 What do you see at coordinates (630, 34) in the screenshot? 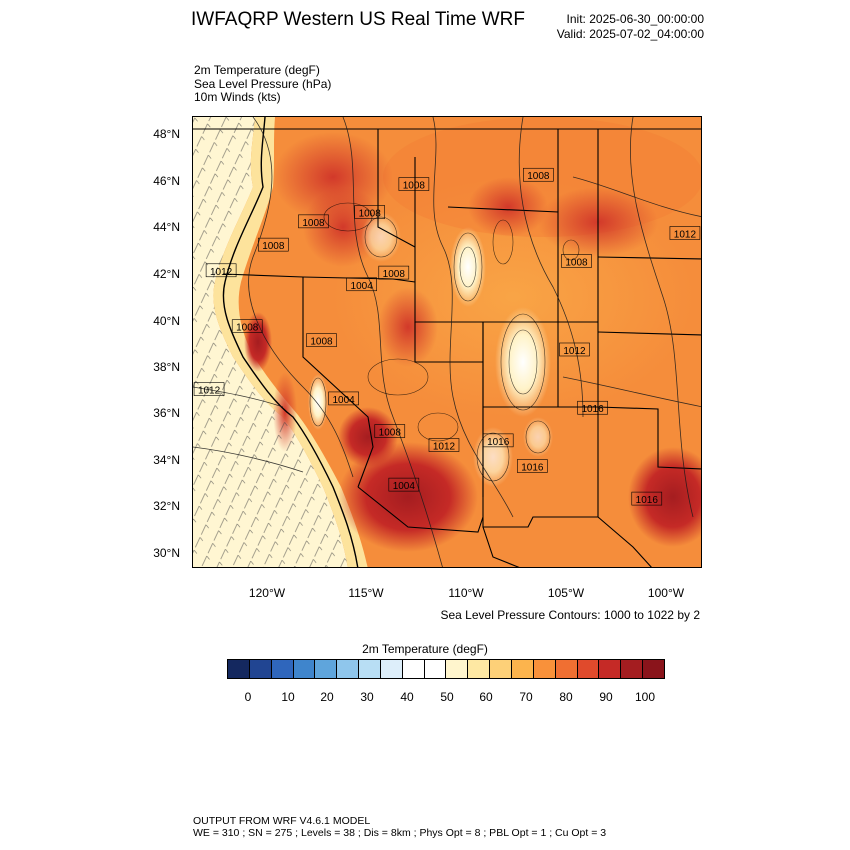
I see `valid-time: Valid: 2025-07-02_04:00:00` at bounding box center [630, 34].